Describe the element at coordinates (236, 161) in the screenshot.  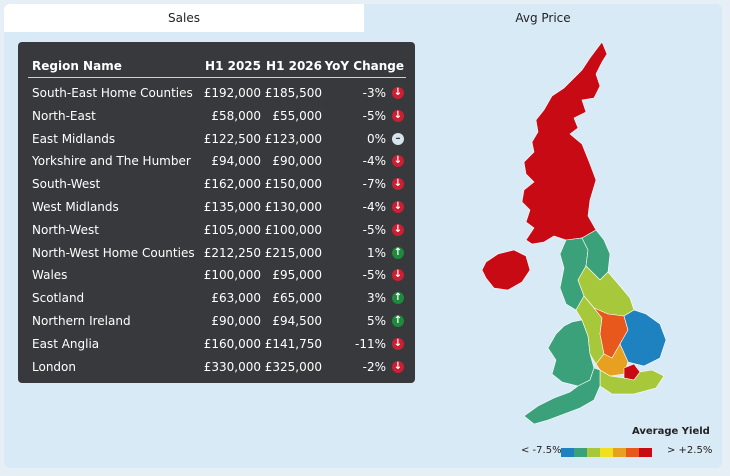
I see `h1-2025-cell: £94,000` at that location.